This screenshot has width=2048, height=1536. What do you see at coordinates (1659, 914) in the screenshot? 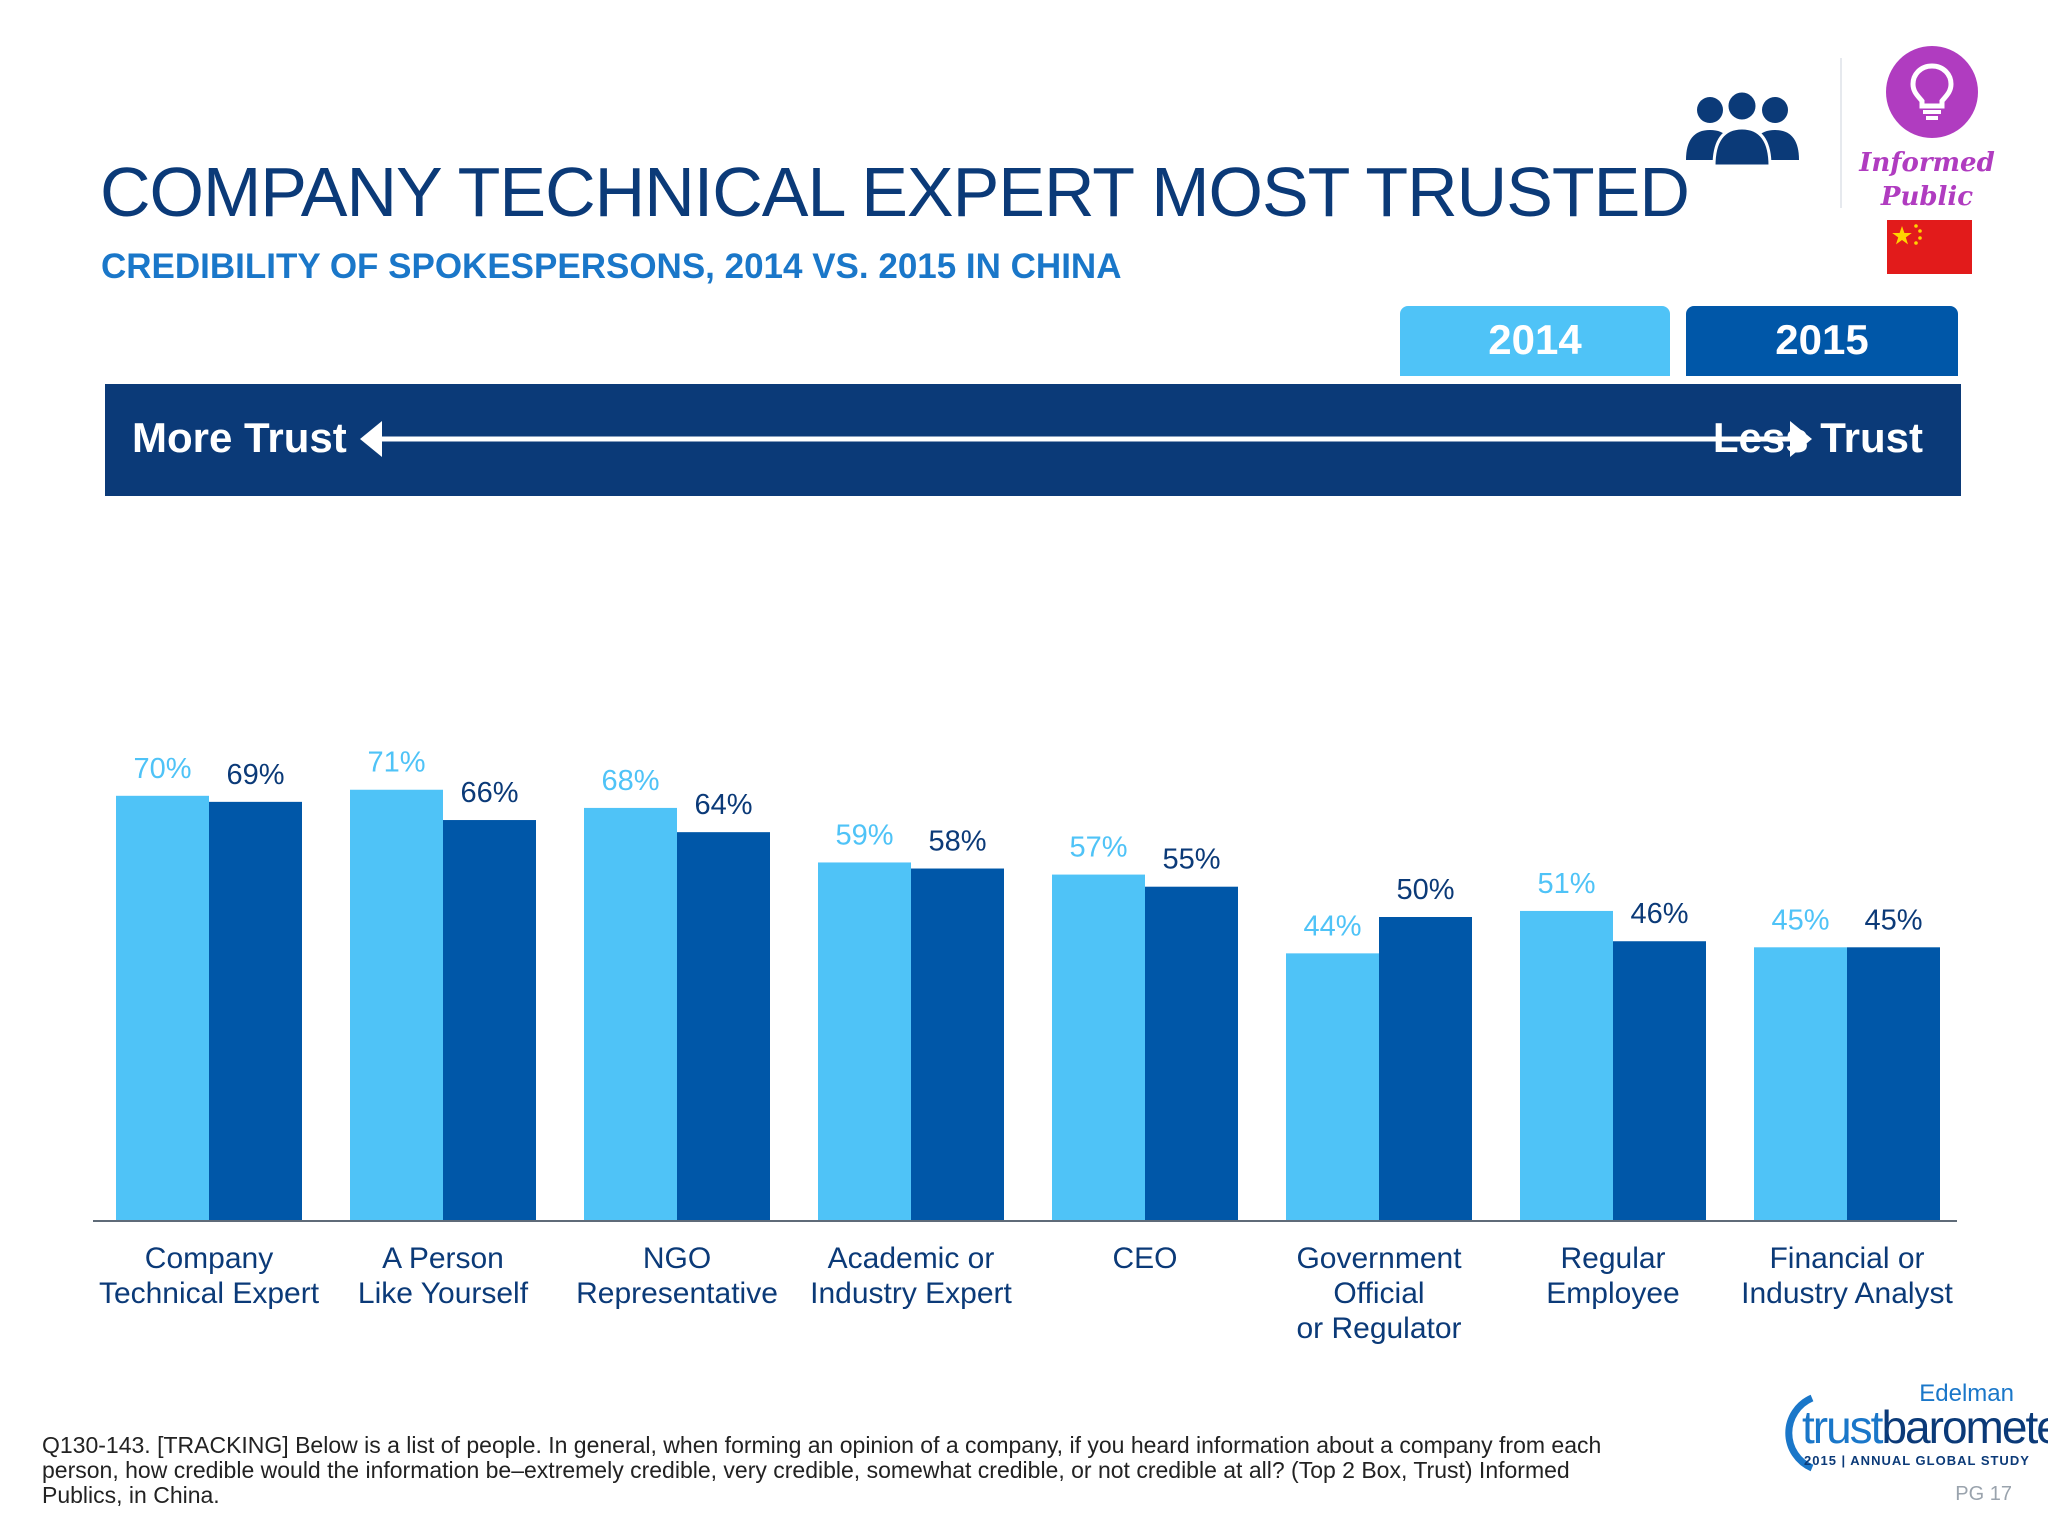
I see `value-label-2015-6: 46%` at bounding box center [1659, 914].